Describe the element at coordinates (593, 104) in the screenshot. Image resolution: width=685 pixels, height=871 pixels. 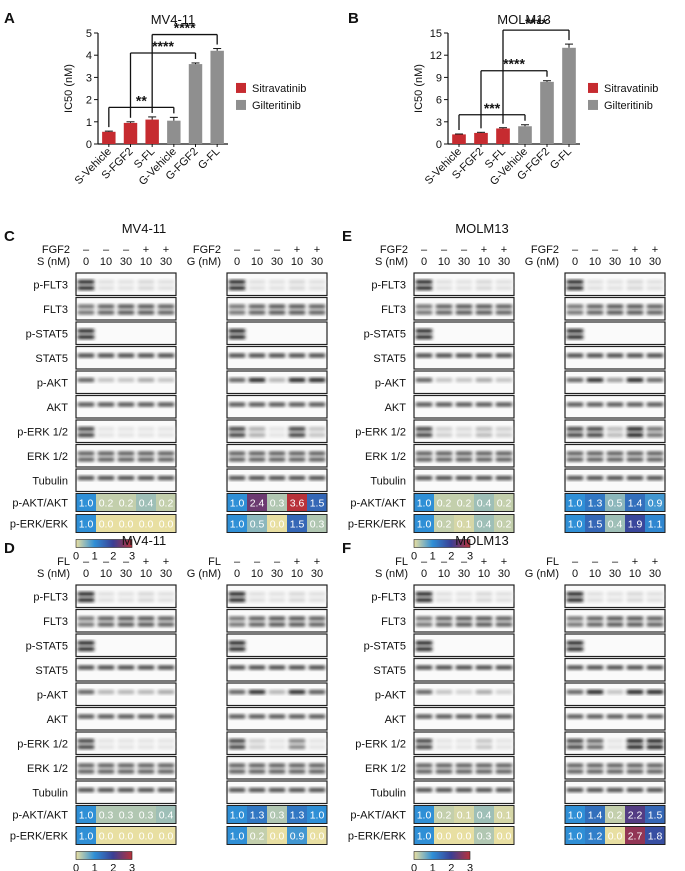
I see `legend-swatch-gilteritinib` at that location.